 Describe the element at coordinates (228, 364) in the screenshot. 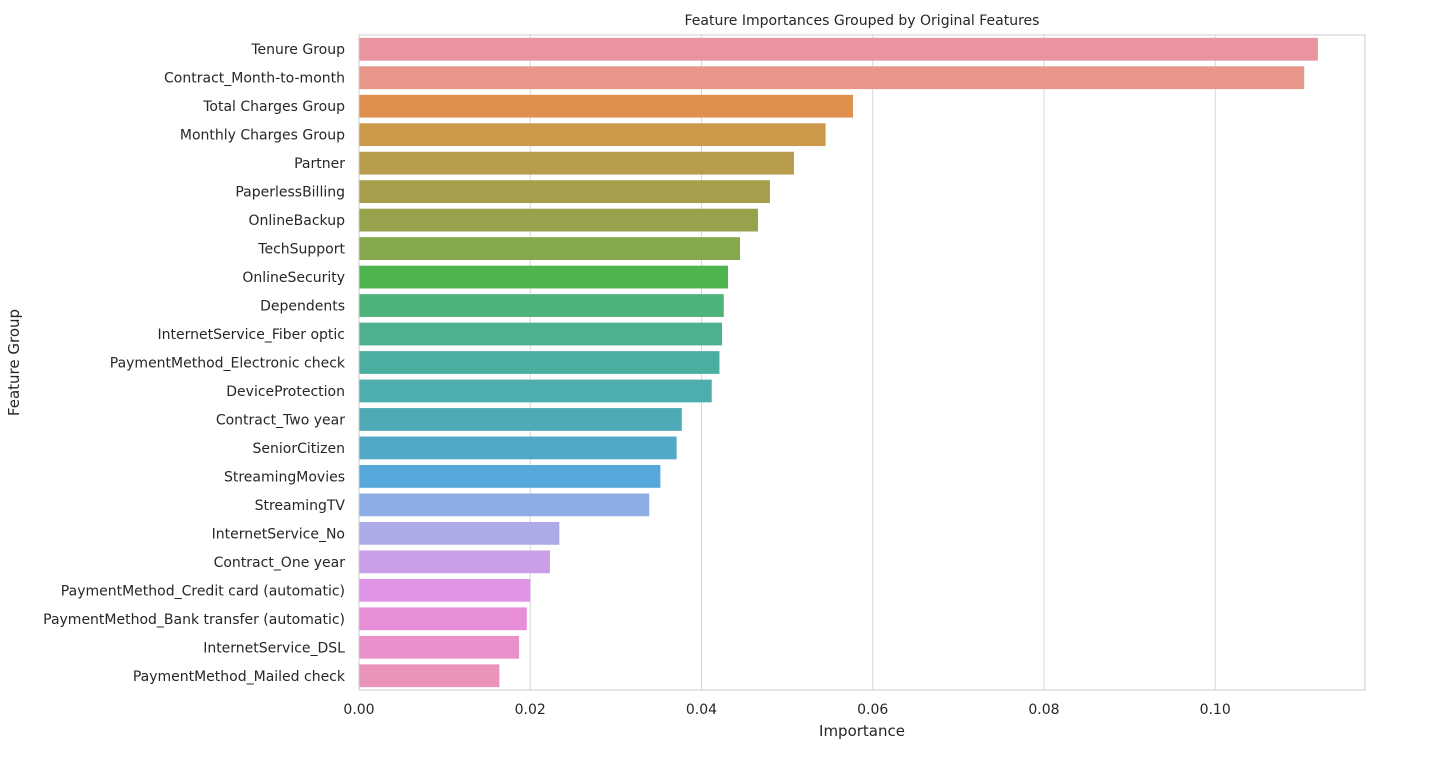

I see `category-label: PaymentMethod_Electronic check` at that location.